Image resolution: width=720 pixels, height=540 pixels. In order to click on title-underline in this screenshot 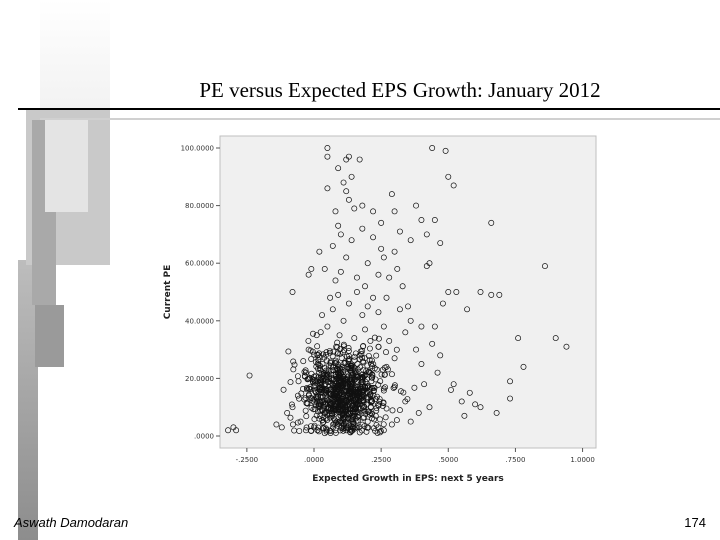, I will do `click(369, 109)`.